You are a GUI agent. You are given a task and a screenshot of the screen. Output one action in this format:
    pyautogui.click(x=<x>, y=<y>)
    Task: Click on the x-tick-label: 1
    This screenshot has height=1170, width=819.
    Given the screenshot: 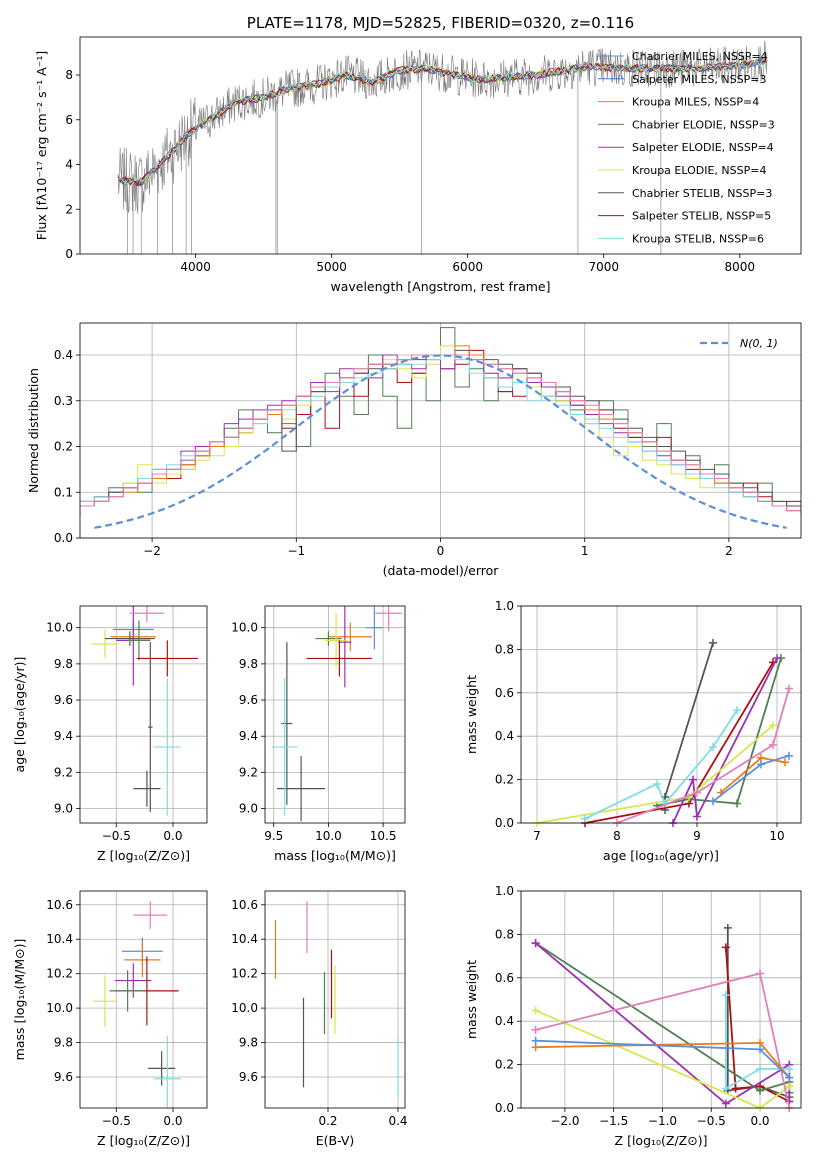 What is the action you would take?
    pyautogui.click(x=585, y=551)
    